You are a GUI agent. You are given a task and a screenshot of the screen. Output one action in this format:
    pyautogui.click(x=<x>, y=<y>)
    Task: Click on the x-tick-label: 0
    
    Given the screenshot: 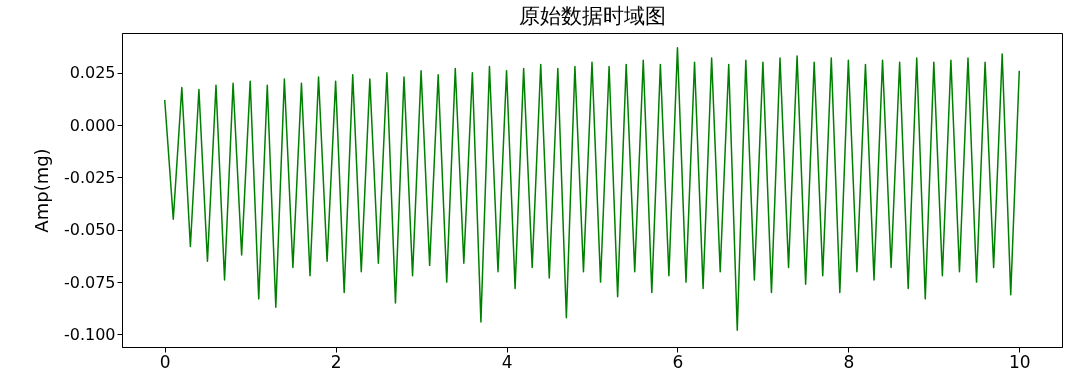 What is the action you would take?
    pyautogui.click(x=165, y=361)
    